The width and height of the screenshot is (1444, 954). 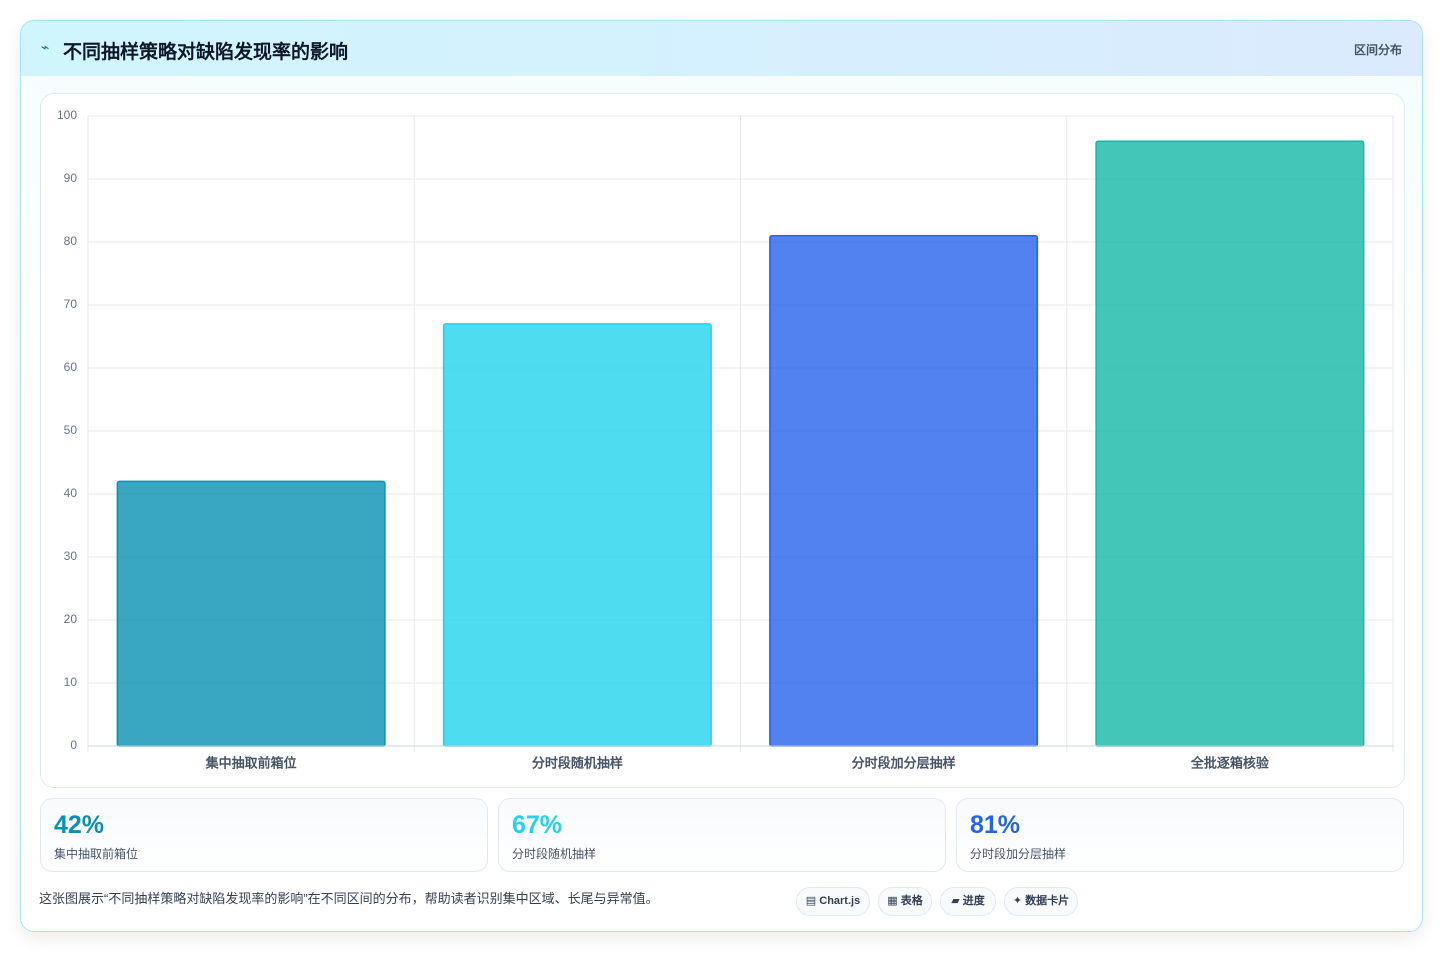 What do you see at coordinates (206, 52) in the screenshot?
I see `title: 不同抽样策略对缺陷发现率的影响` at bounding box center [206, 52].